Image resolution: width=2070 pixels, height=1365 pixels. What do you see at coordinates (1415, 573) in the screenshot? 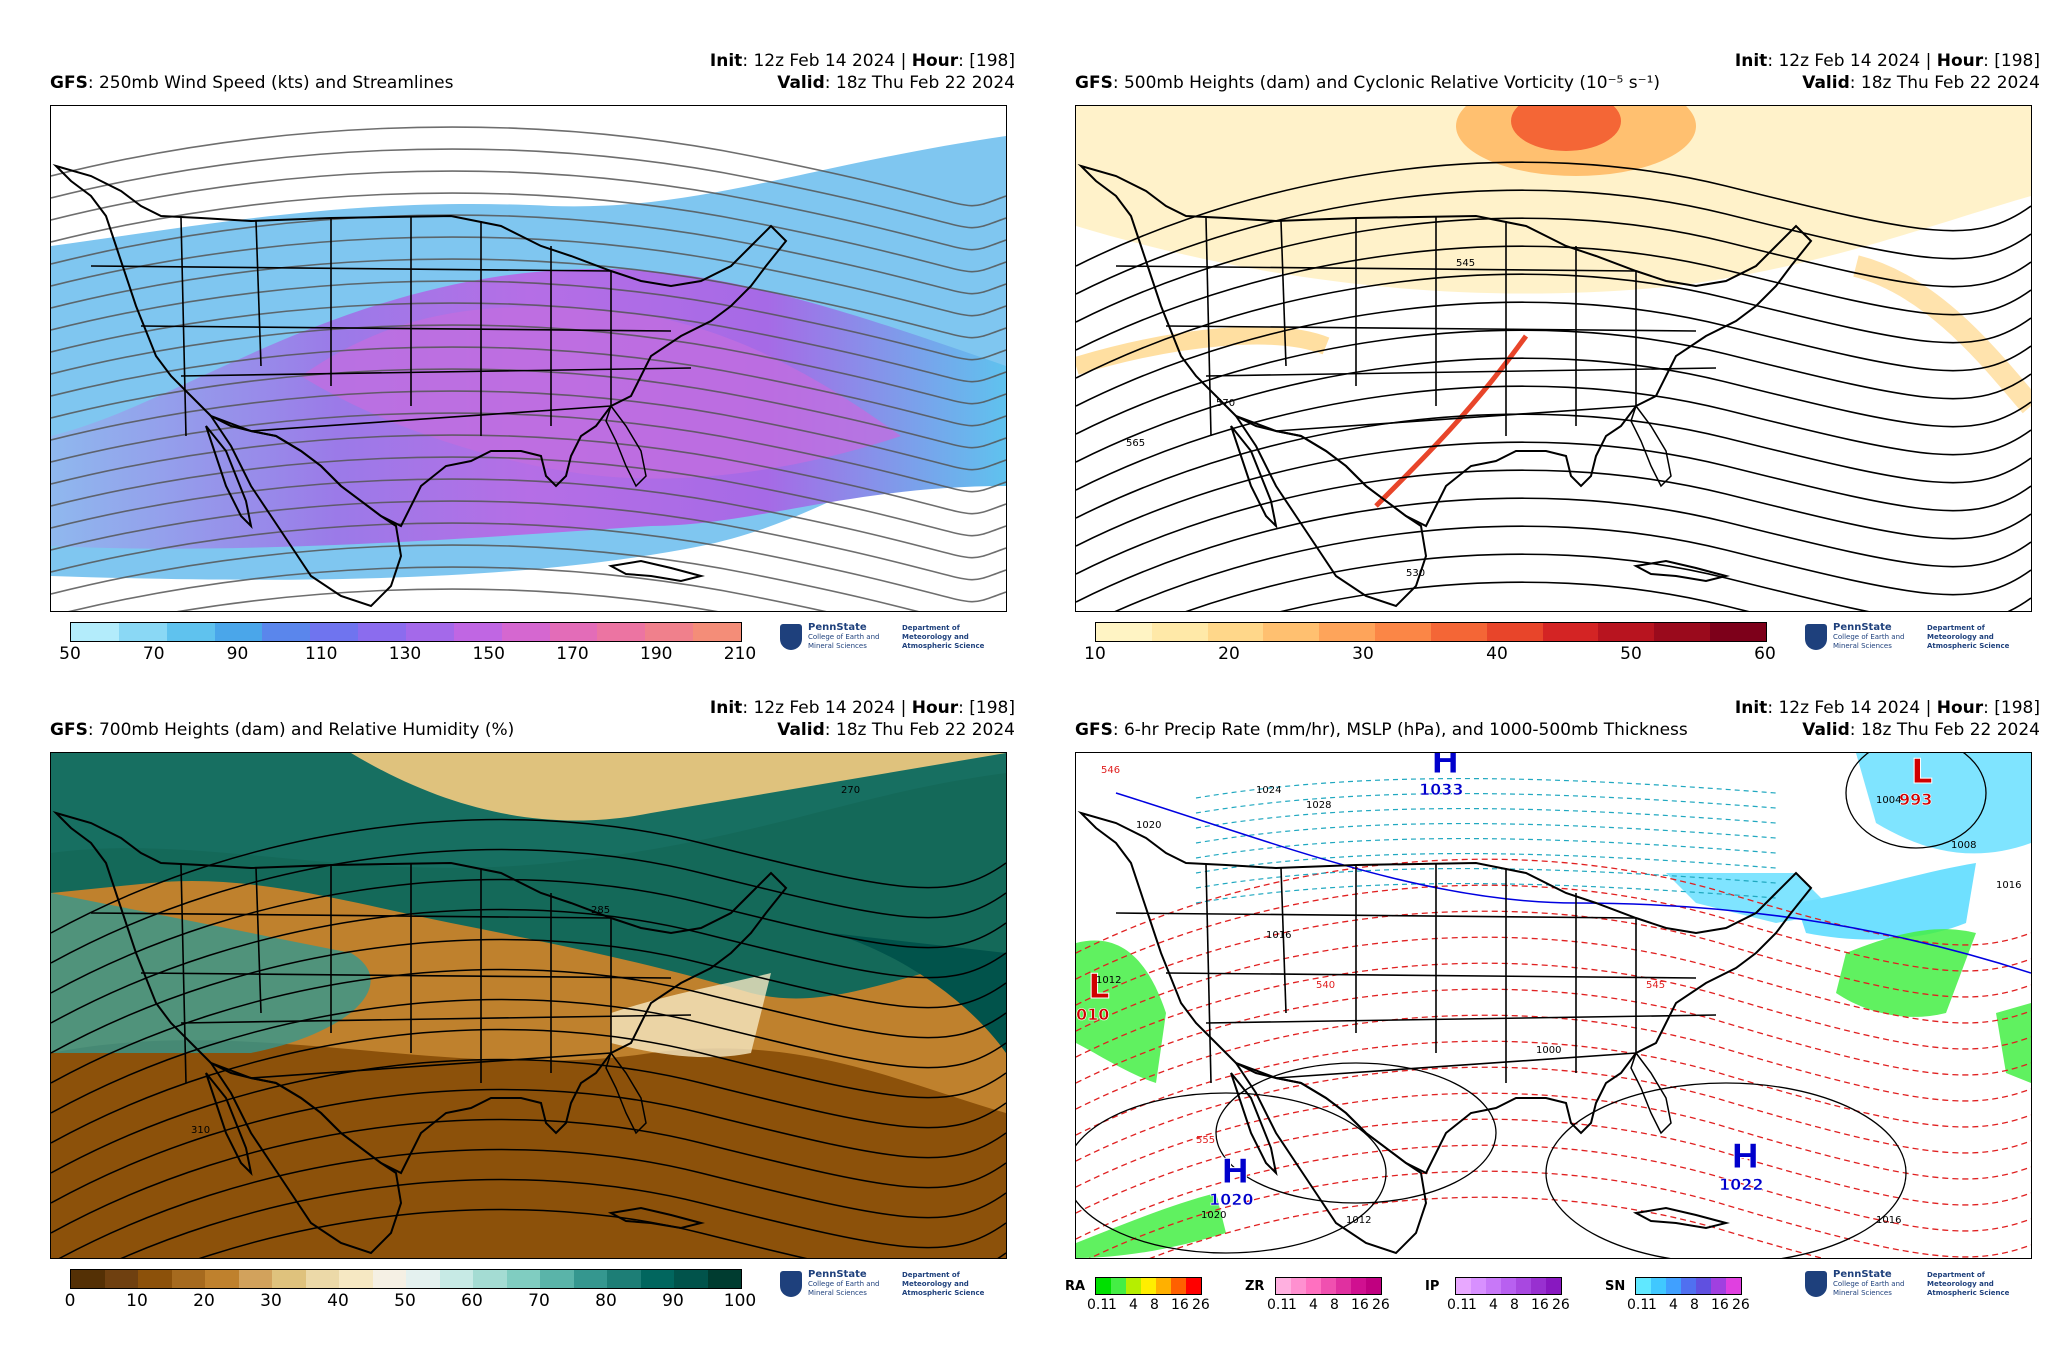
I see `height-contour-label: 530` at bounding box center [1415, 573].